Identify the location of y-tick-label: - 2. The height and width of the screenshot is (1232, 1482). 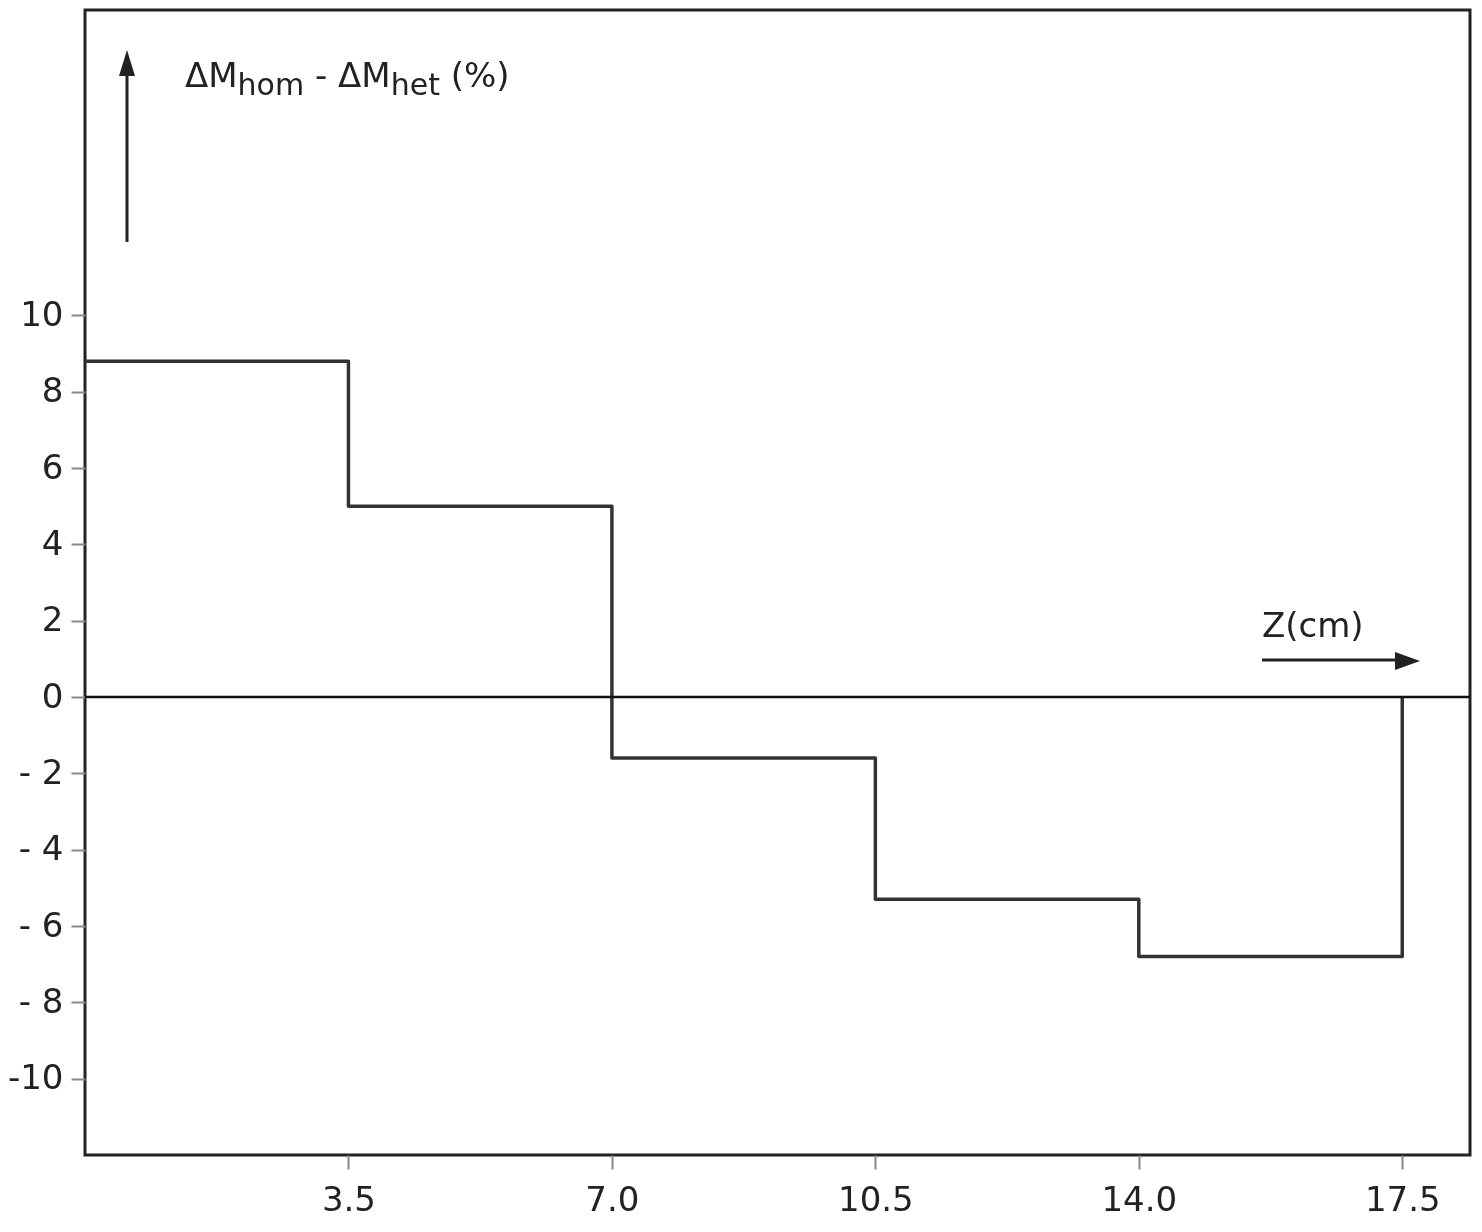
(41, 771).